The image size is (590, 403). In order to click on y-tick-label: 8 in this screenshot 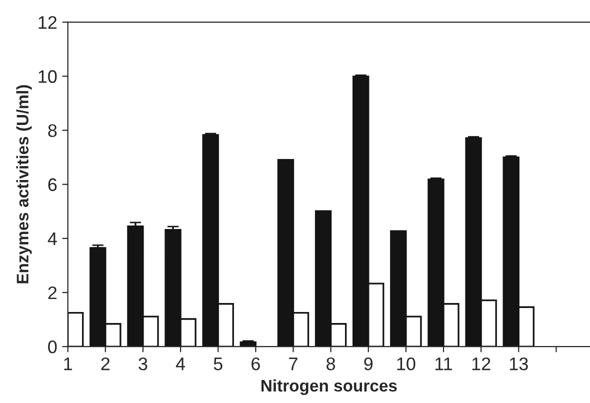, I will do `click(52, 131)`.